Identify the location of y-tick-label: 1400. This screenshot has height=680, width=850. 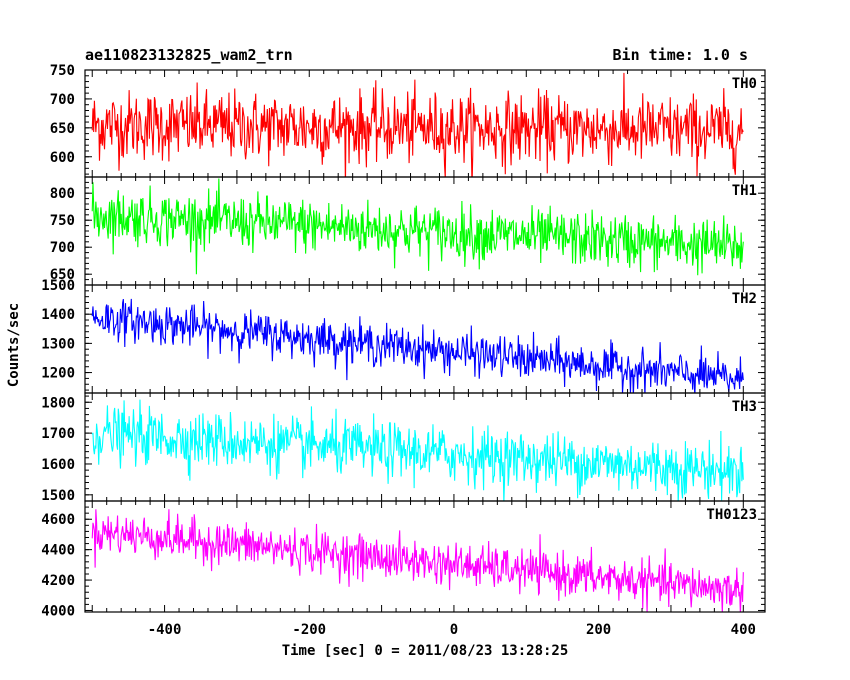
(58, 315).